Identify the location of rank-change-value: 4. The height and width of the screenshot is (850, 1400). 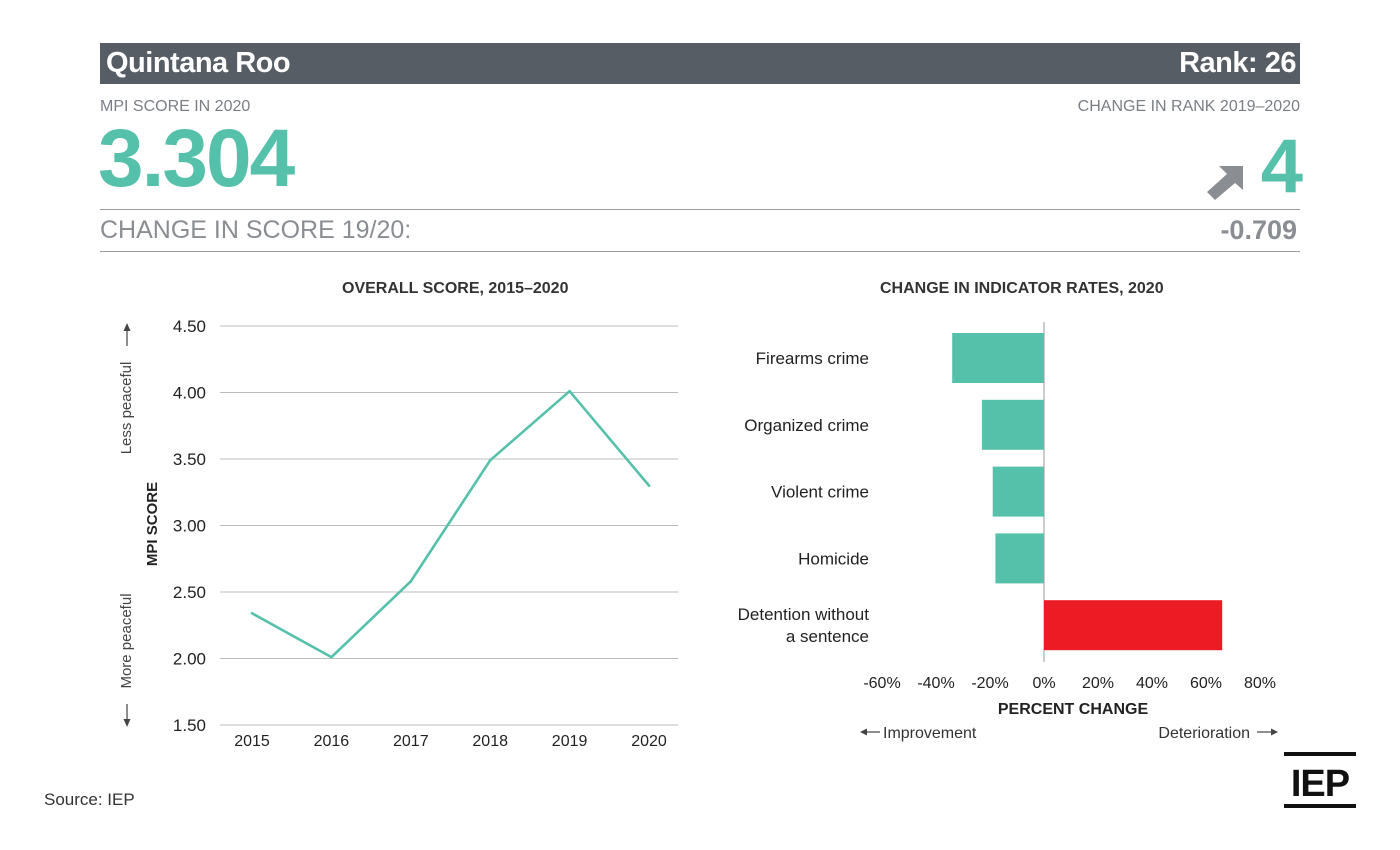
(1281, 166).